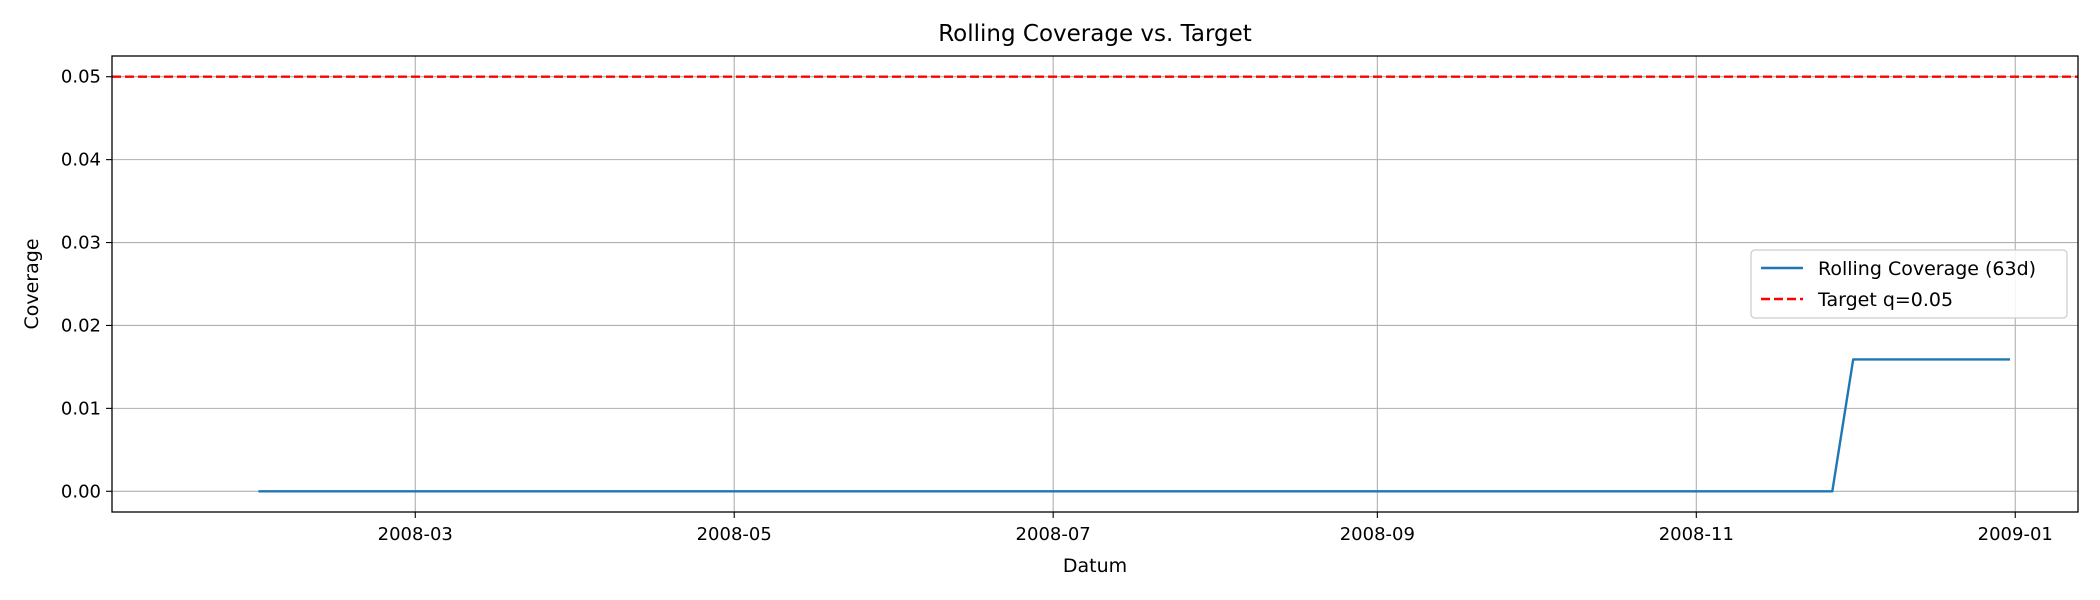 The height and width of the screenshot is (600, 2100). What do you see at coordinates (1696, 534) in the screenshot?
I see `x-tick-label: 2008-11` at bounding box center [1696, 534].